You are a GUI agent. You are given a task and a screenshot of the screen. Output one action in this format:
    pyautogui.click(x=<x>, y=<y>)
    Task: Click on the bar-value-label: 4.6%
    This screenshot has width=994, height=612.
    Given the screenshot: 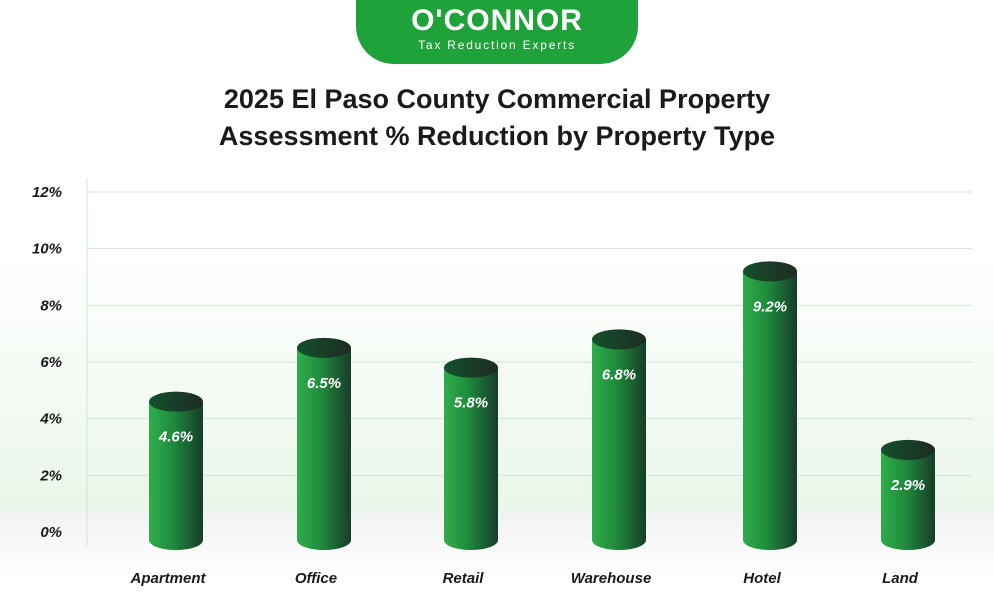 What is the action you would take?
    pyautogui.click(x=175, y=437)
    